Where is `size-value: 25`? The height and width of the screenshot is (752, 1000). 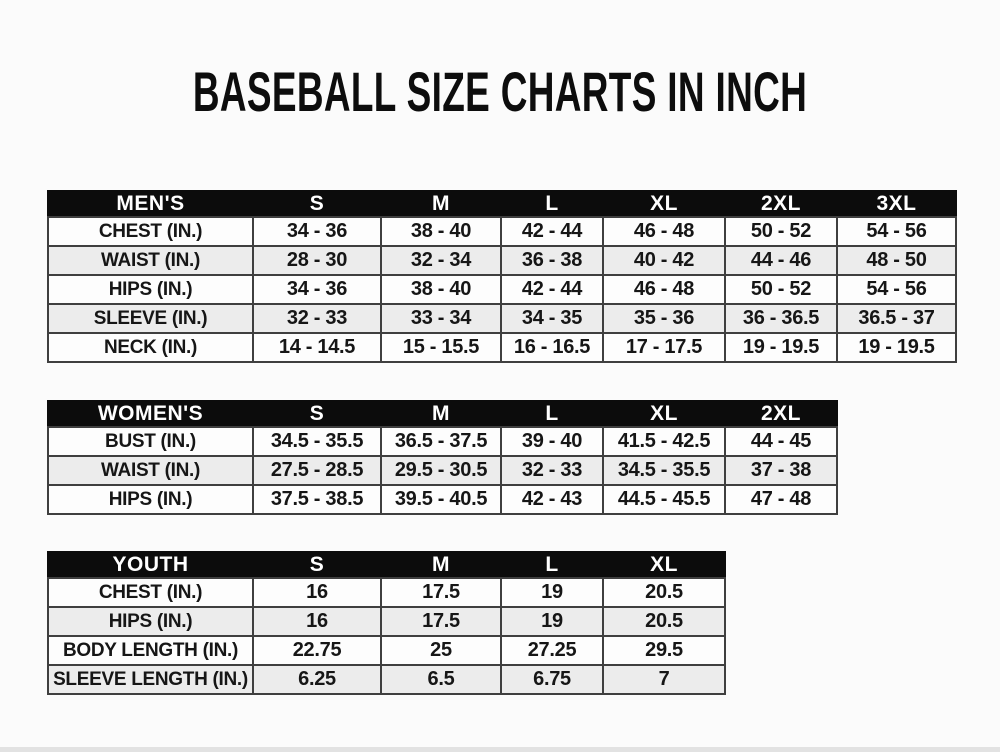 size-value: 25 is located at coordinates (441, 650).